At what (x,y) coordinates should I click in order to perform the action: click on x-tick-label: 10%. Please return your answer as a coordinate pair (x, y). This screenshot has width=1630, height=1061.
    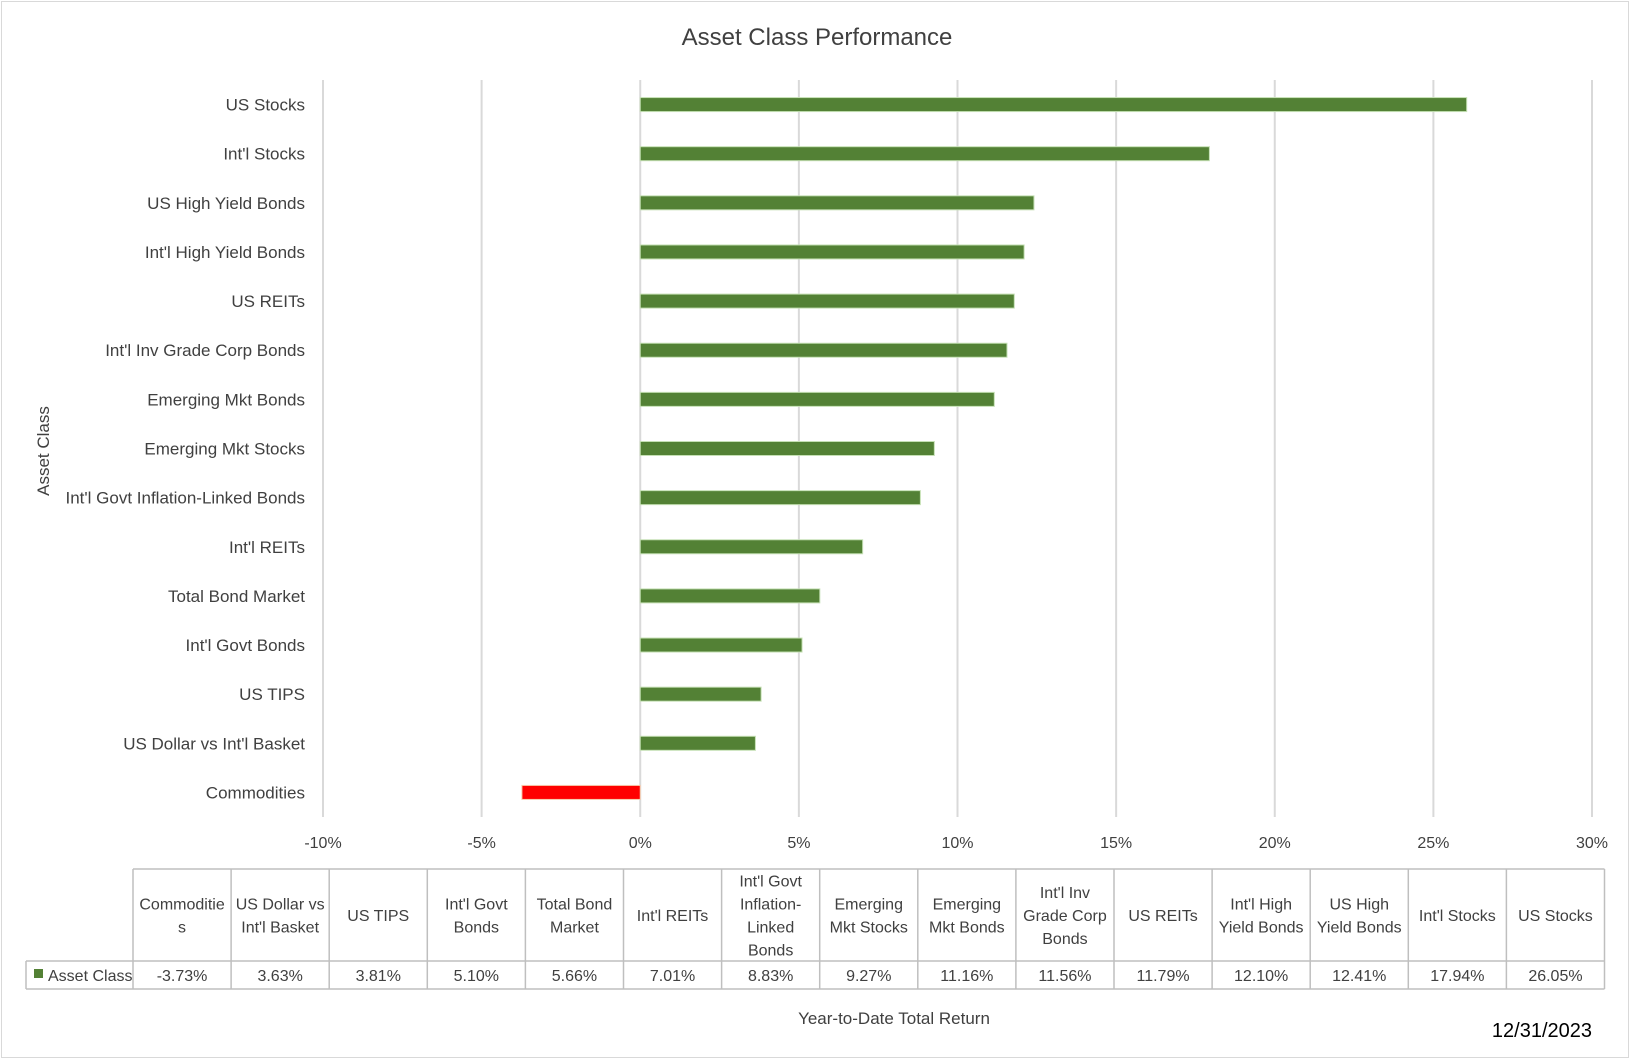
    Looking at the image, I should click on (957, 843).